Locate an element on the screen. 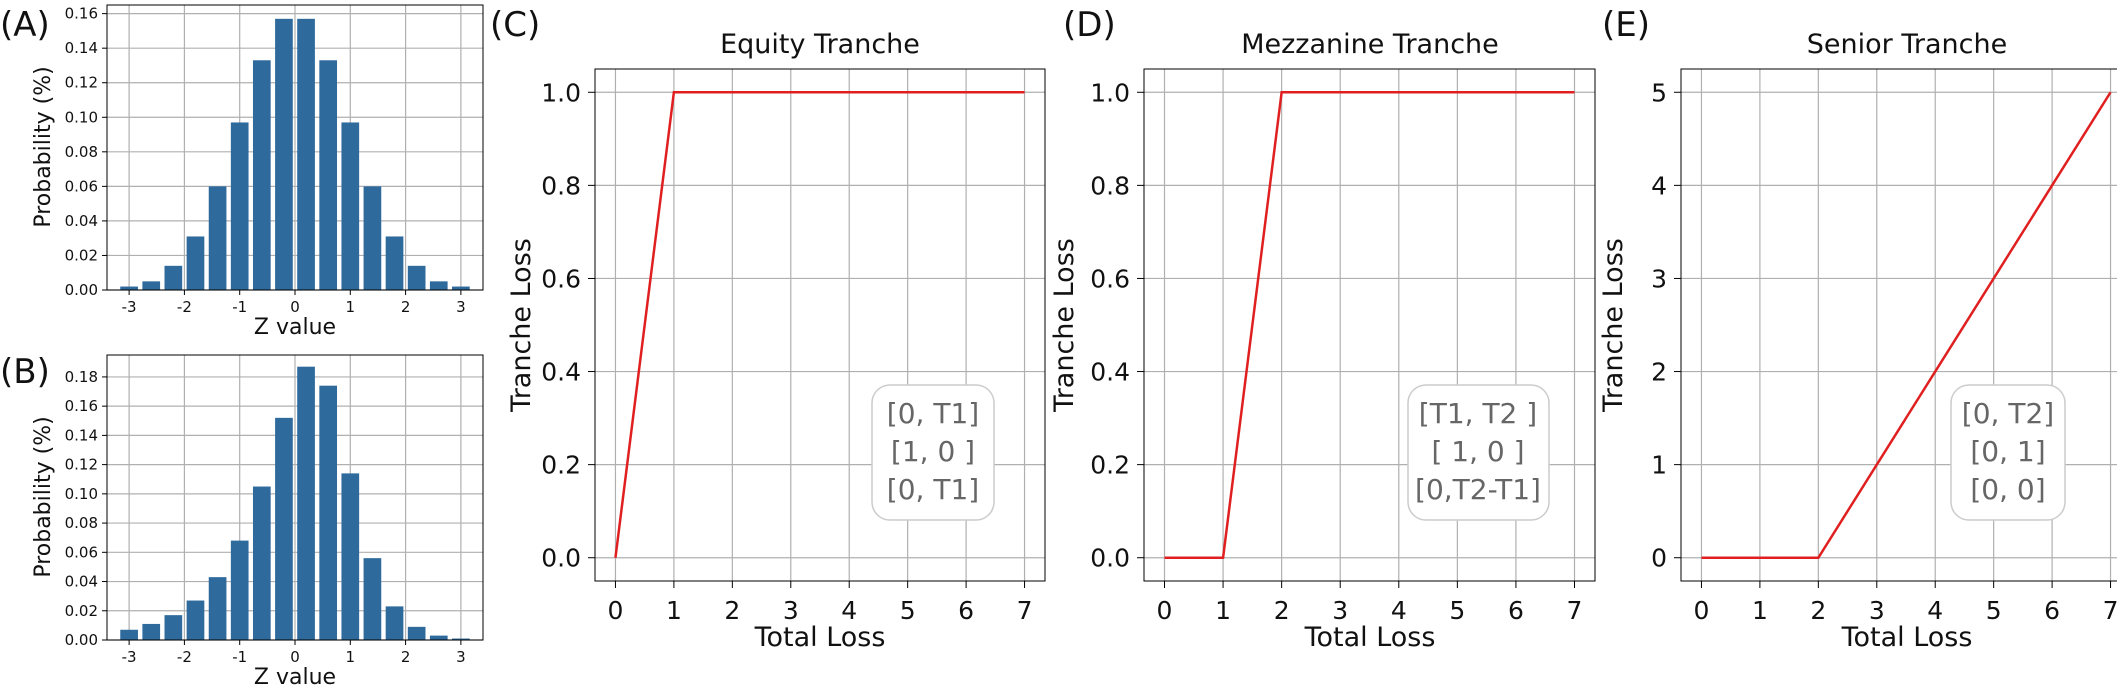 The image size is (2117, 687). panel-e-title: Senior Tranche is located at coordinates (1907, 44).